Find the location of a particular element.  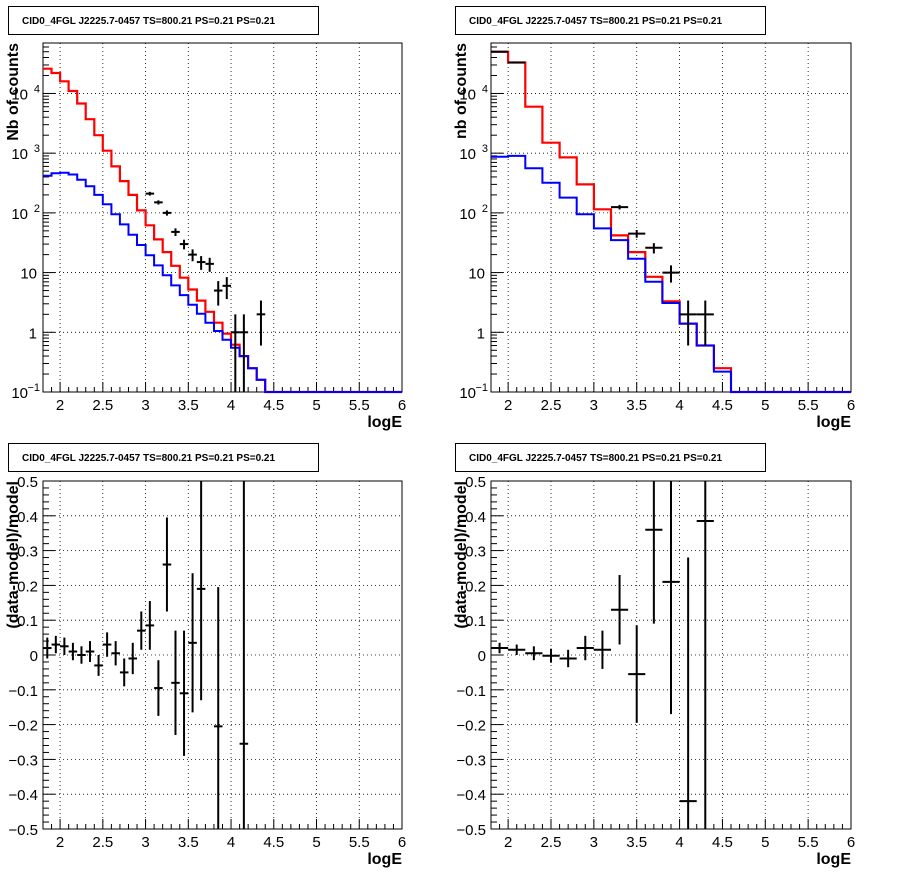

y-tick-label: −0.3 is located at coordinates (23, 760).